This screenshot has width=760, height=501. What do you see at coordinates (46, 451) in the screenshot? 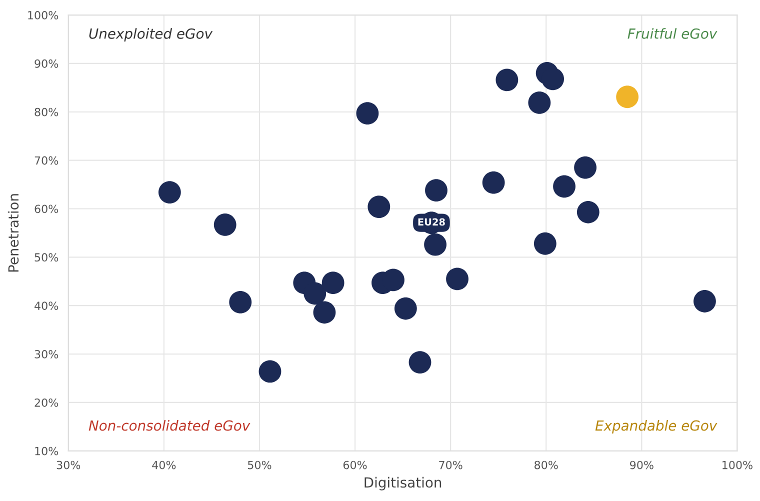
I see `y-tick-label: 10%` at bounding box center [46, 451].